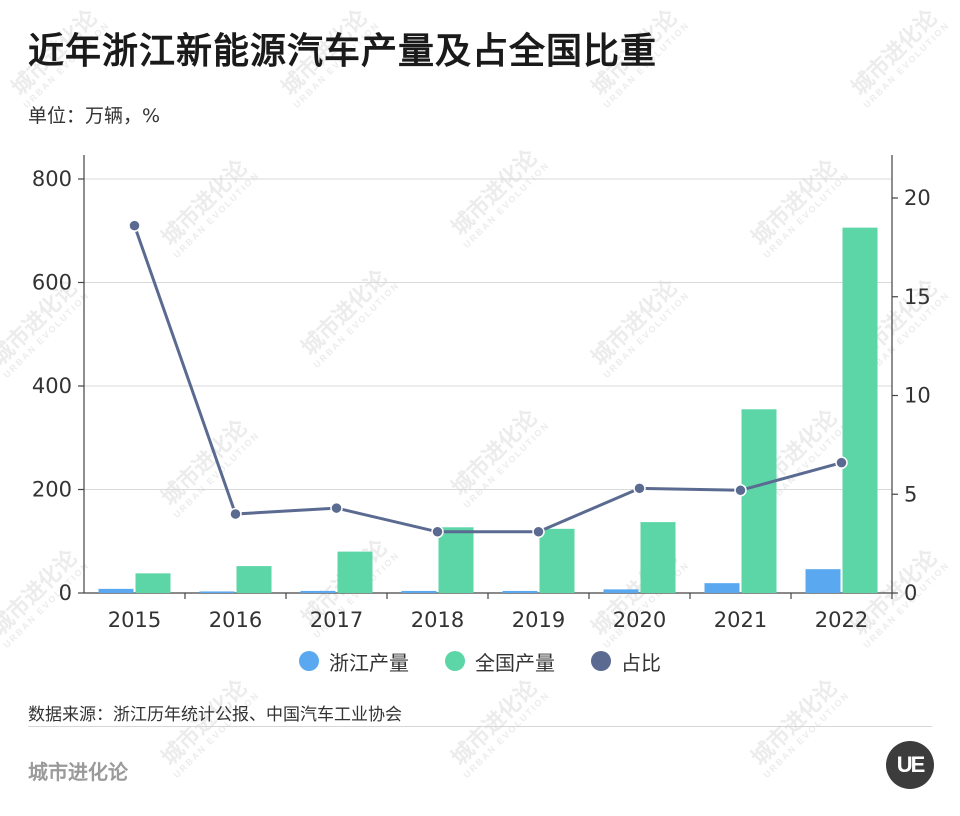  Describe the element at coordinates (740, 620) in the screenshot. I see `x-tick-label: 2021` at that location.